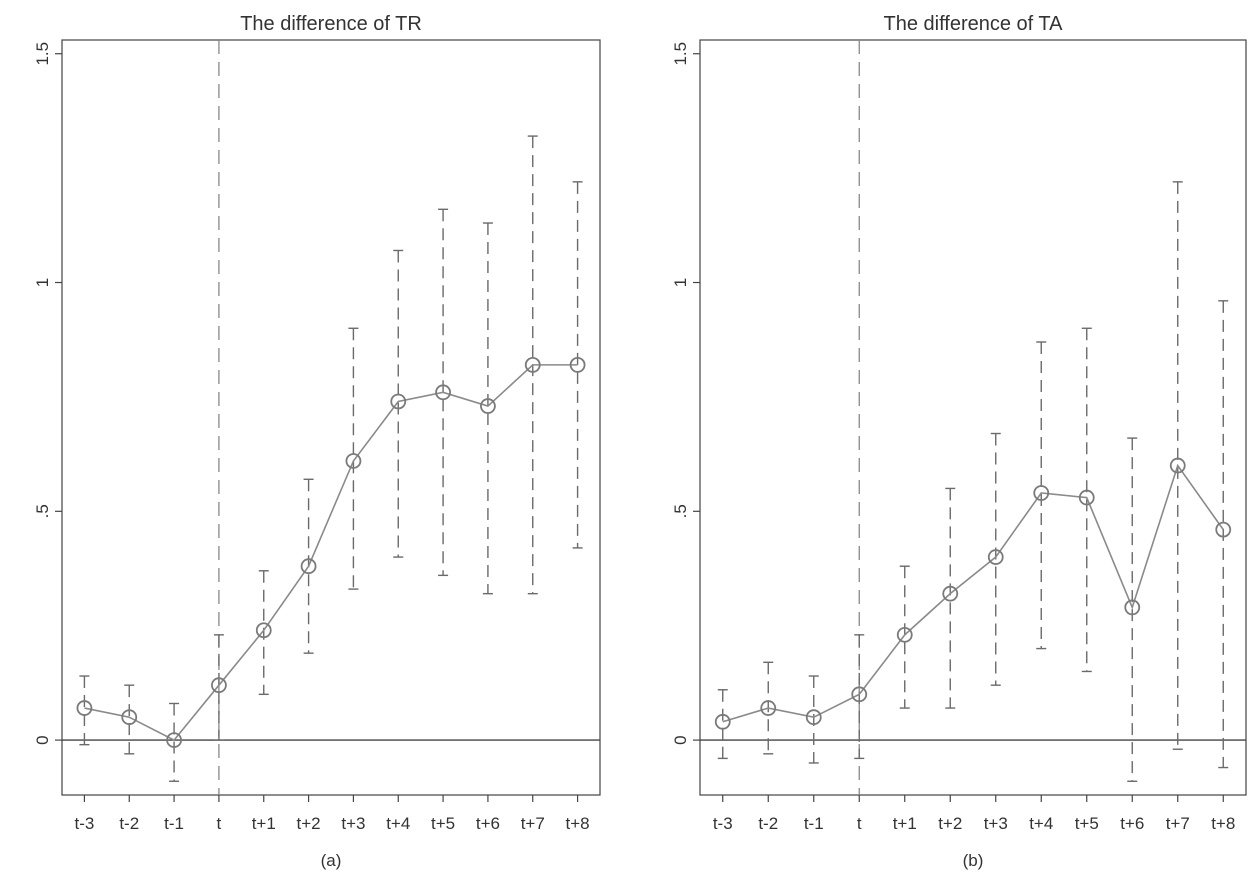 This screenshot has height=881, width=1256. Describe the element at coordinates (974, 24) in the screenshot. I see `chart-title: The difference of TA` at that location.